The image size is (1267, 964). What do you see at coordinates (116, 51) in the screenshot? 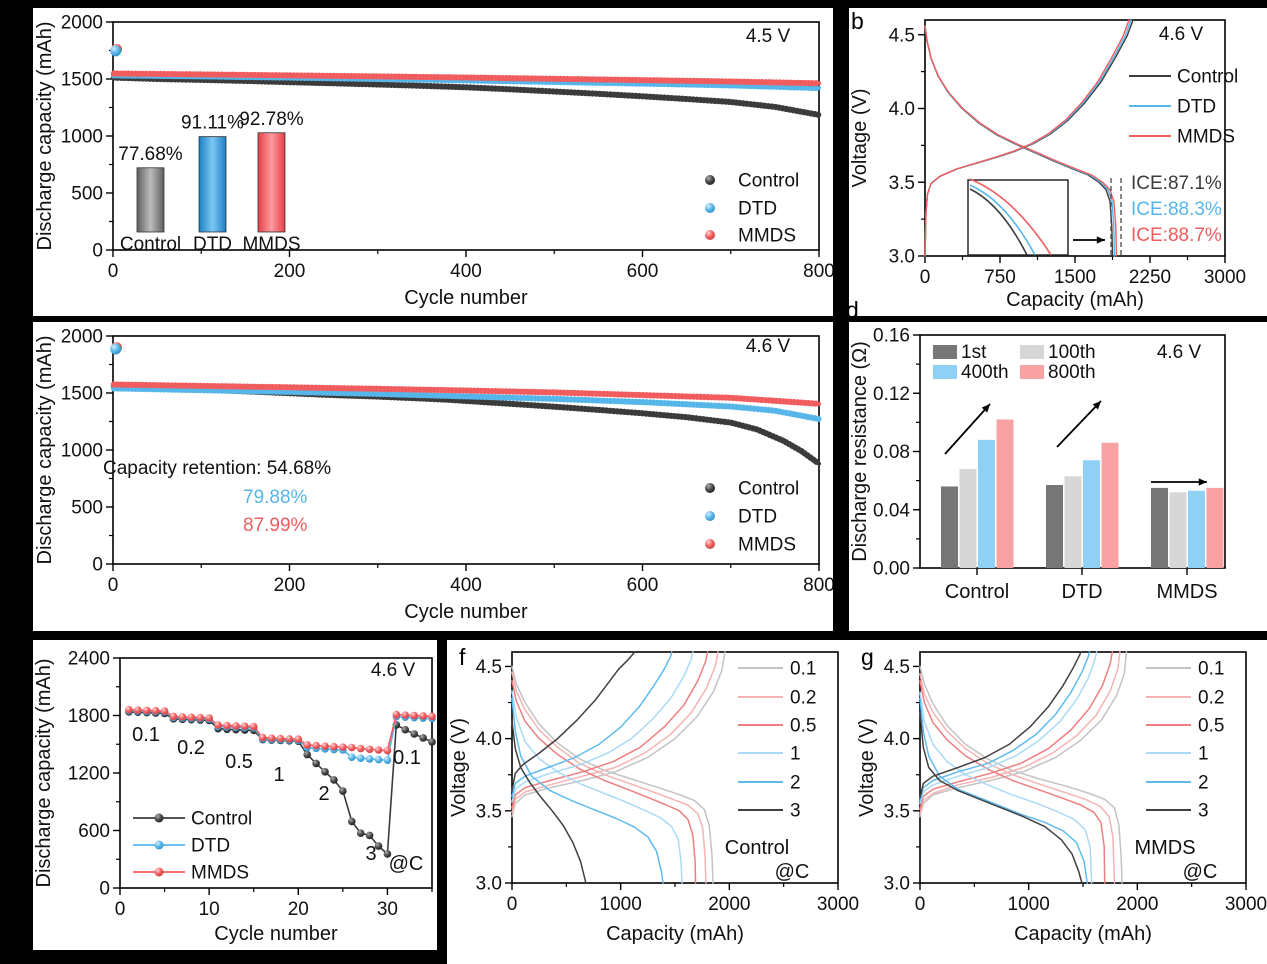
I see `outlier-point` at bounding box center [116, 51].